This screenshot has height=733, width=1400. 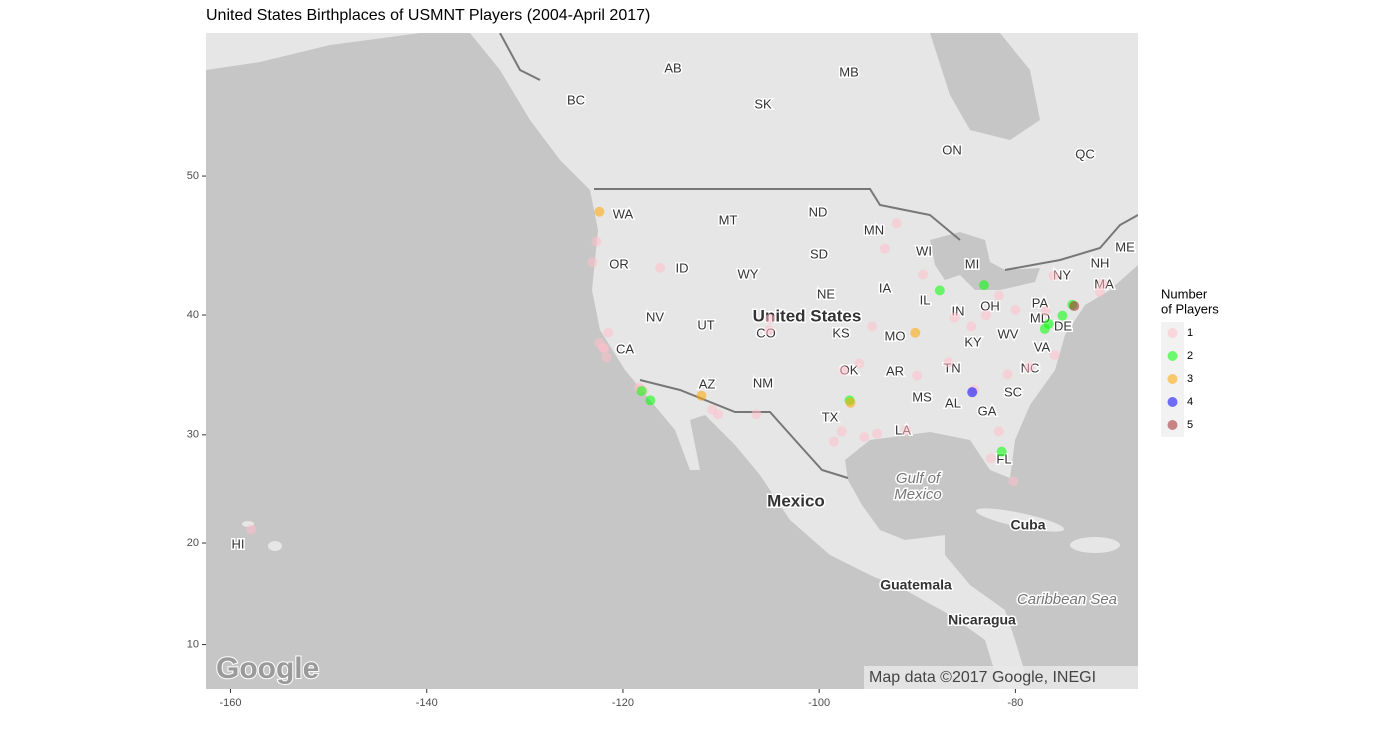 What do you see at coordinates (952, 149) in the screenshot?
I see `map-label: ON` at bounding box center [952, 149].